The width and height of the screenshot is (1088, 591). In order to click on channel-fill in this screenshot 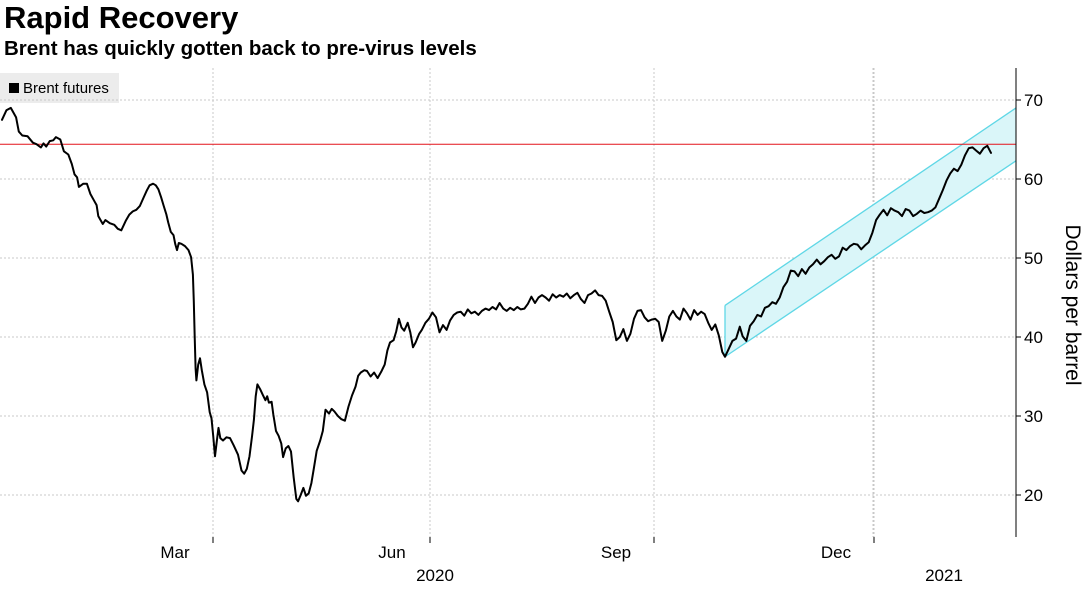, I will do `click(870, 232)`.